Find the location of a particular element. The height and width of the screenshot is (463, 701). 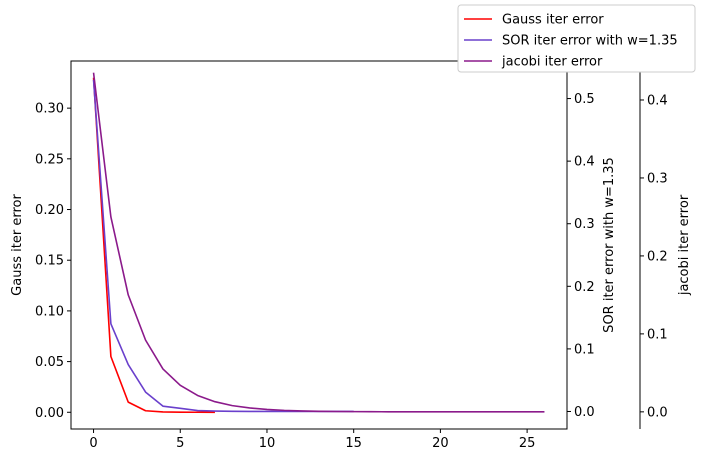

y-tick-label: 0.00 is located at coordinates (49, 413).